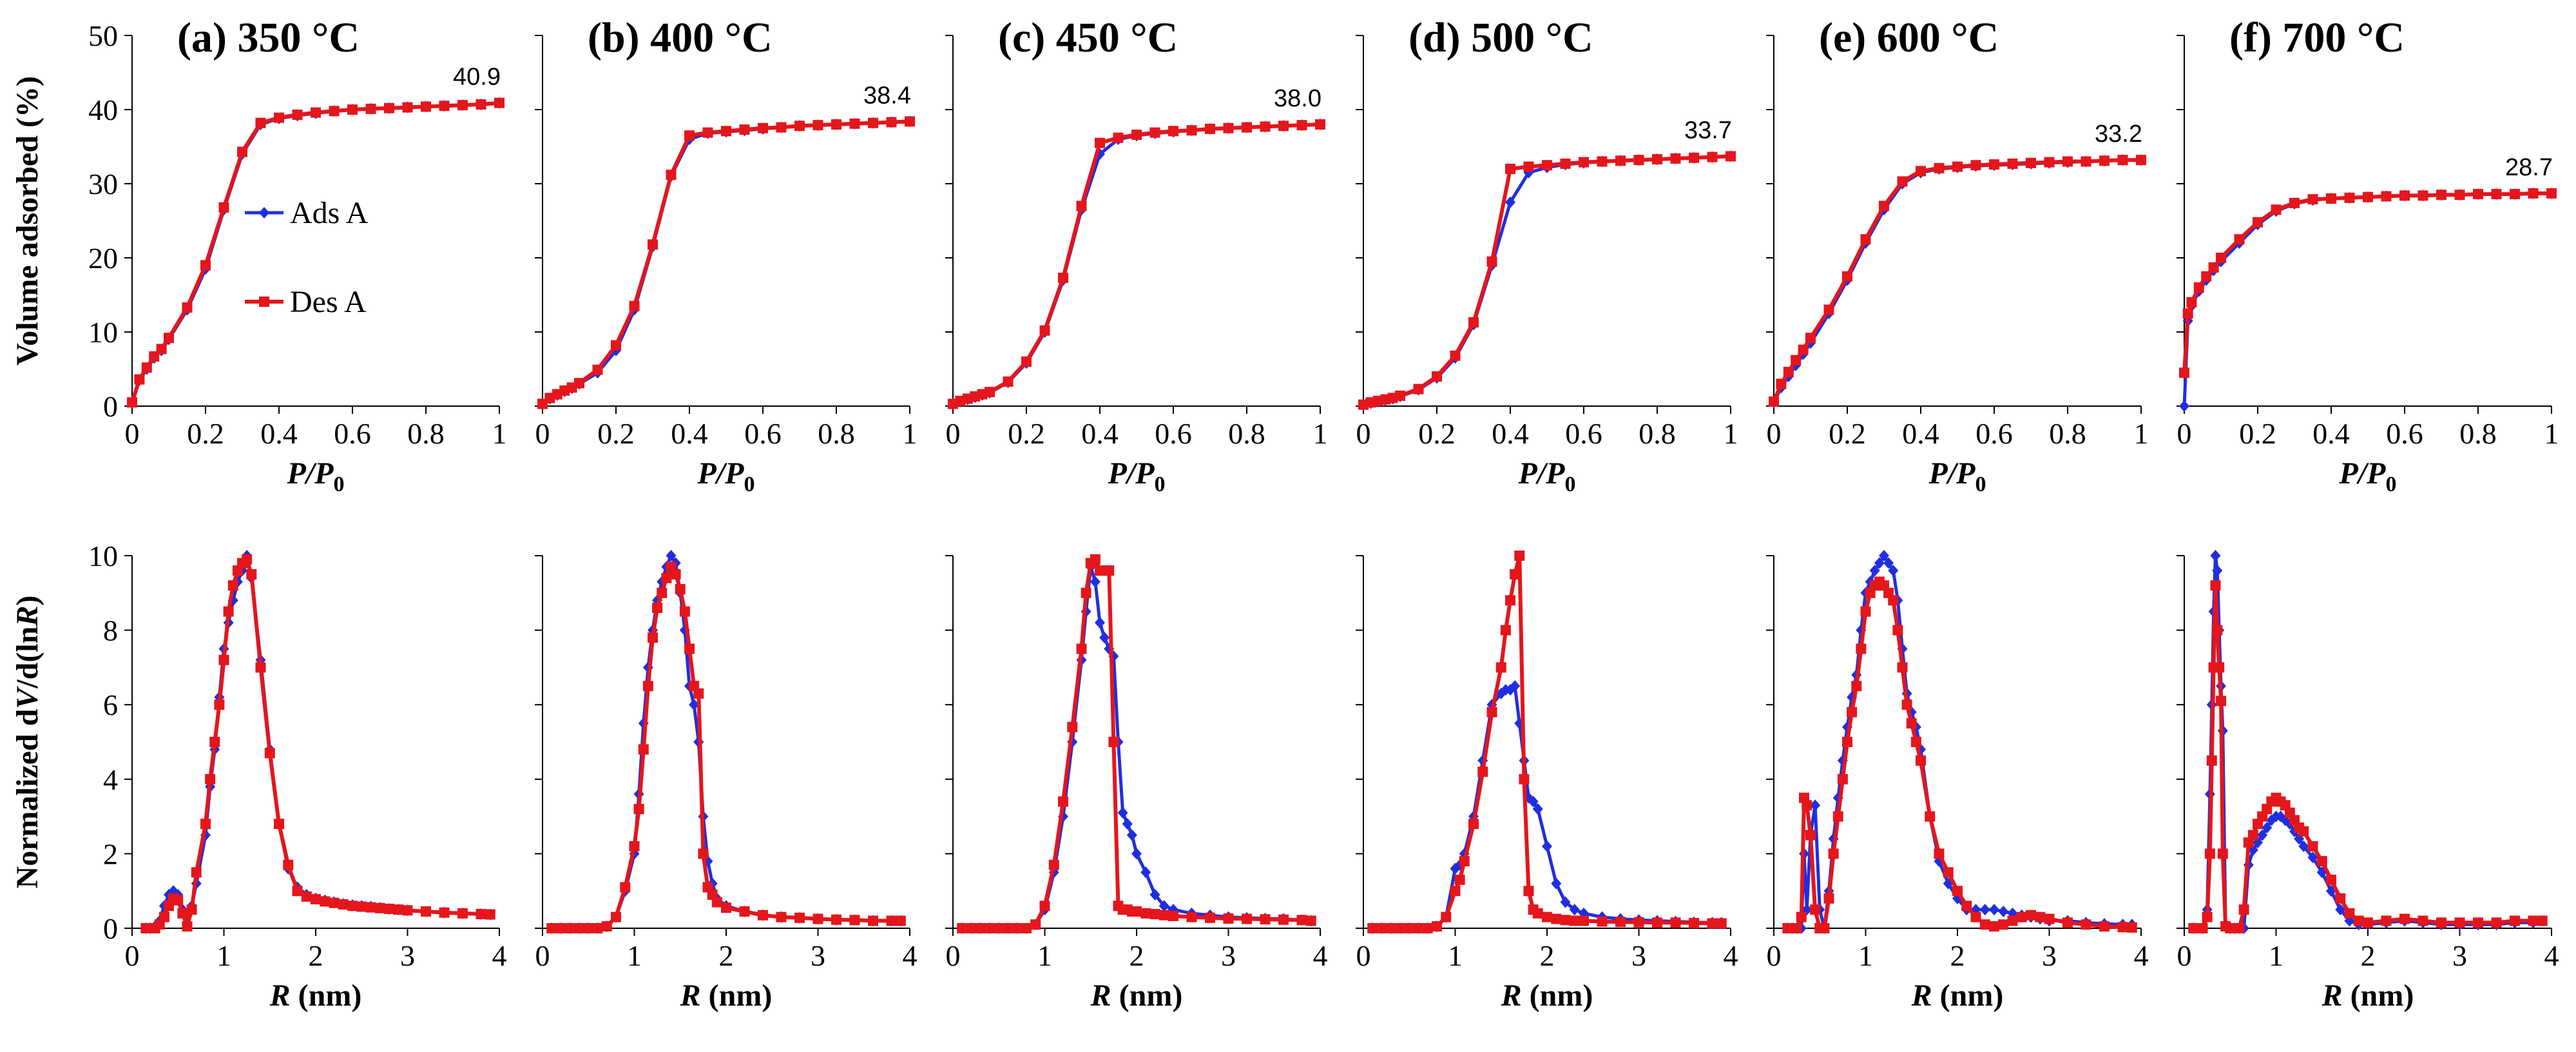  What do you see at coordinates (316, 996) in the screenshot?
I see `x-axis-title: R (nm)` at bounding box center [316, 996].